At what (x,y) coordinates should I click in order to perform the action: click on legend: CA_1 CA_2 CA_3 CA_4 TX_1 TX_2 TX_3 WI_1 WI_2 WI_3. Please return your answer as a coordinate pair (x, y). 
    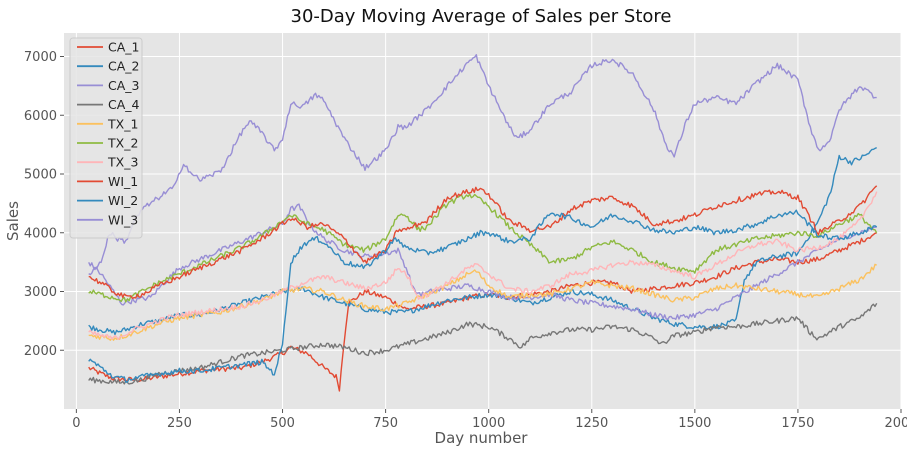
    Looking at the image, I should click on (106, 138).